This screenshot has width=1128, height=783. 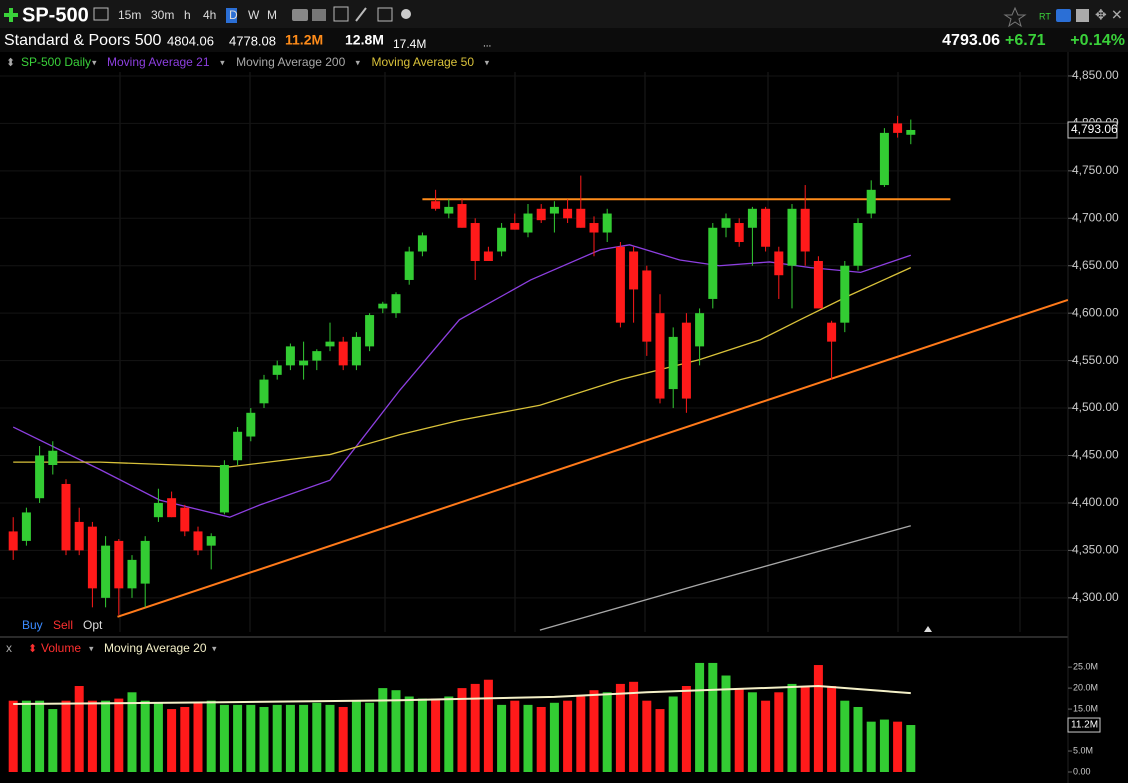 I want to click on y-tick-label: 4,300.00, so click(x=1095, y=597).